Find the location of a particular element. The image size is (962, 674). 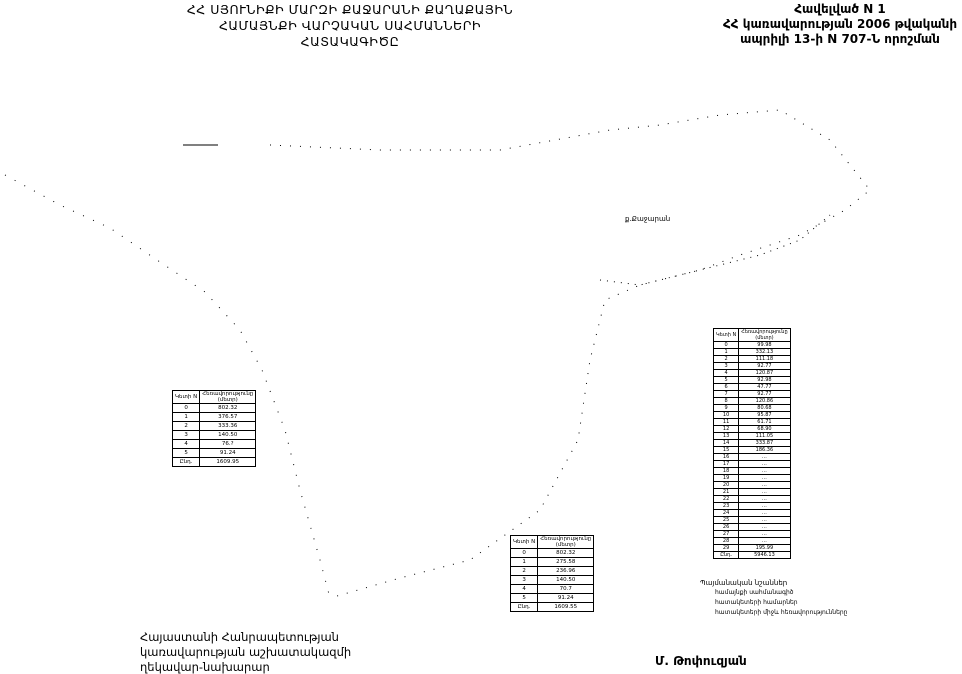

table-row: 0 802.32 is located at coordinates (214, 408).